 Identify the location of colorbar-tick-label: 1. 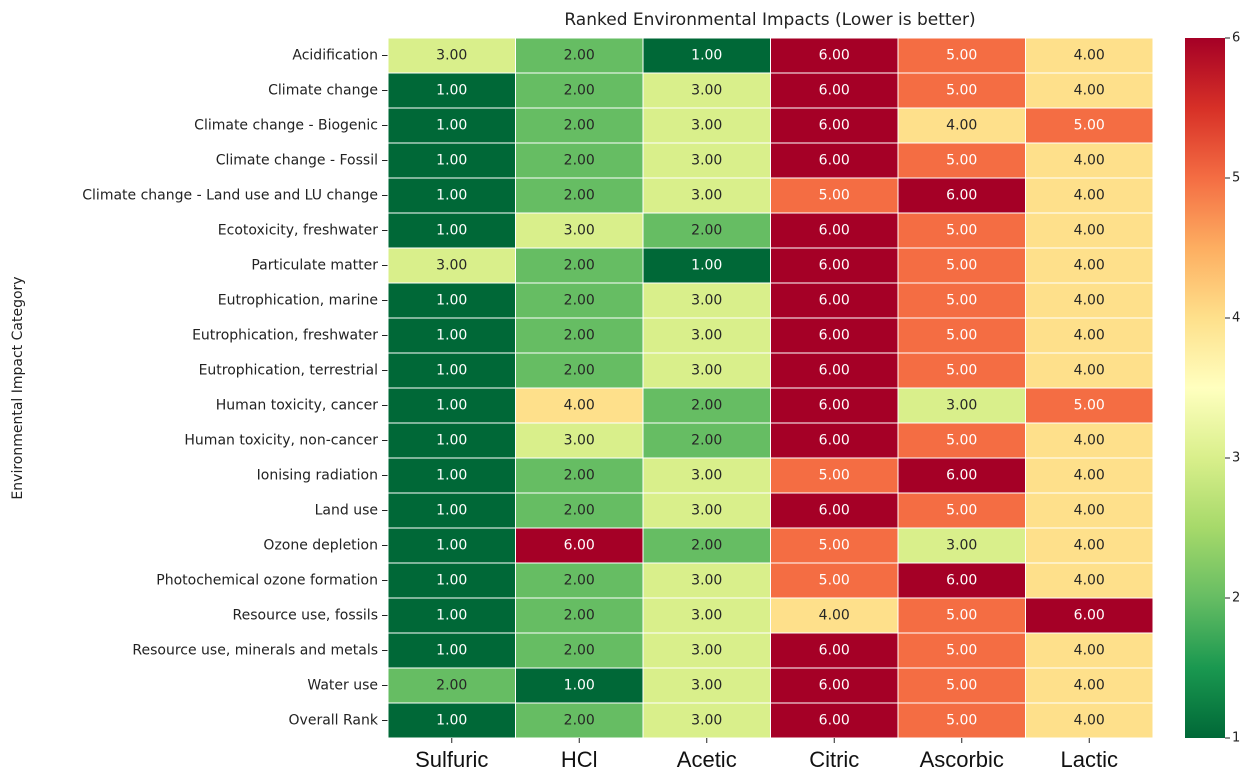
(1236, 738).